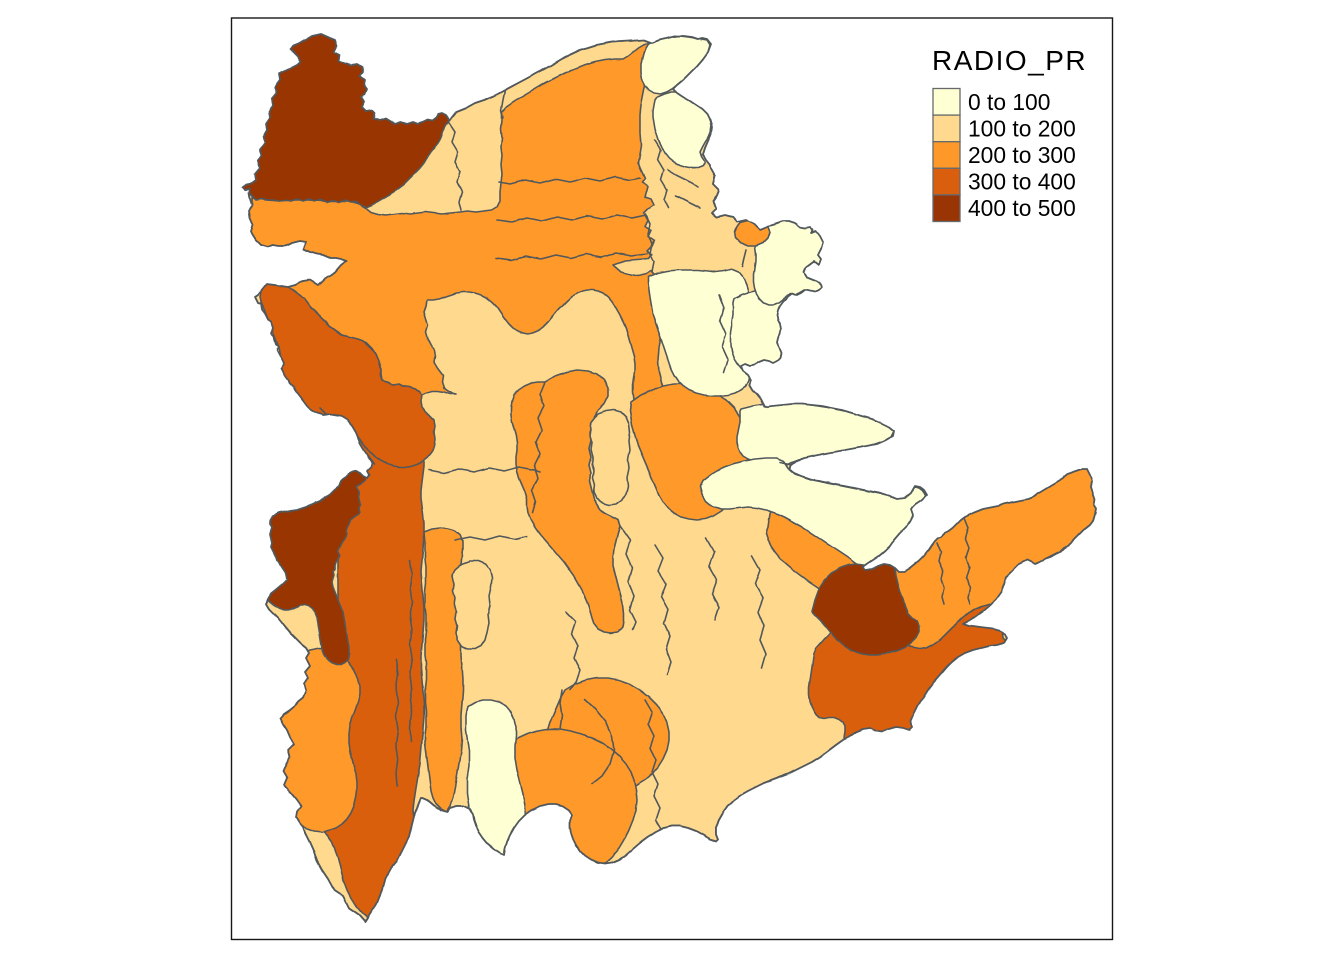 This screenshot has height=960, width=1344. Describe the element at coordinates (1022, 182) in the screenshot. I see `svg-text: 300 to 400` at that location.